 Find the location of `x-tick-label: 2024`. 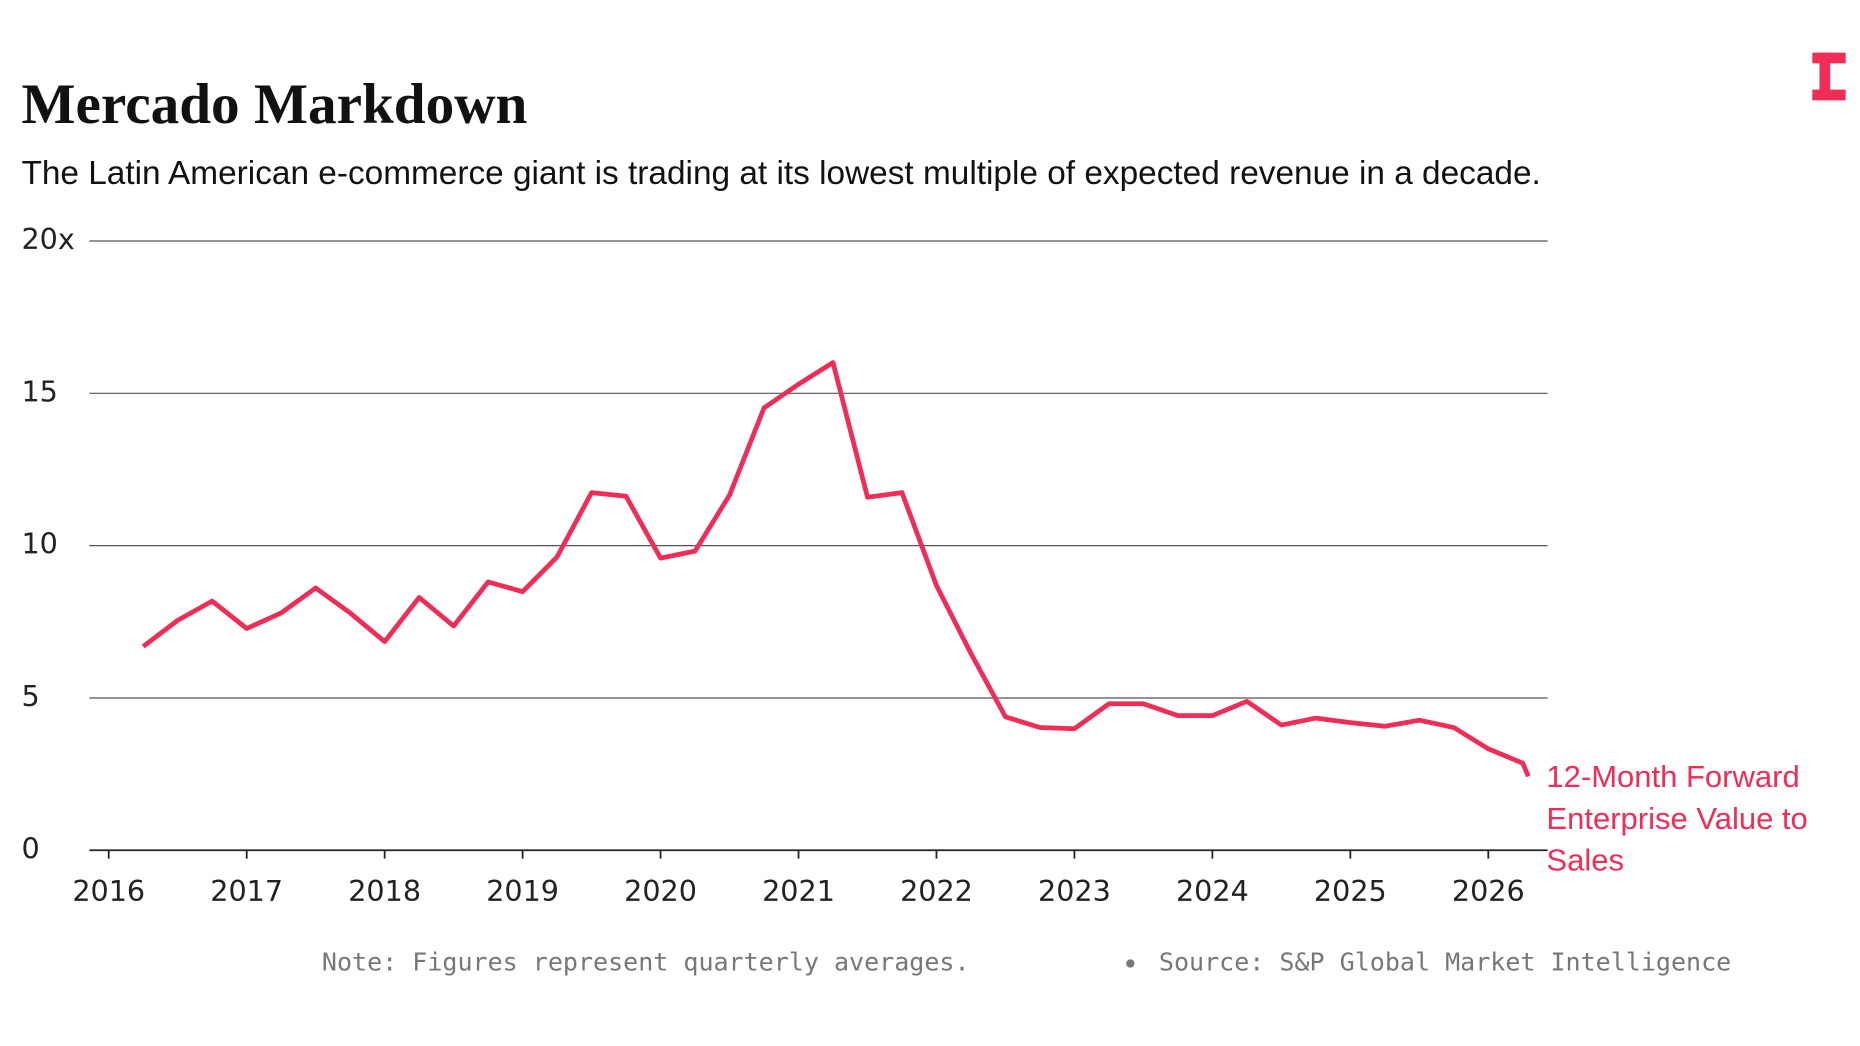

x-tick-label: 2024 is located at coordinates (1212, 891).